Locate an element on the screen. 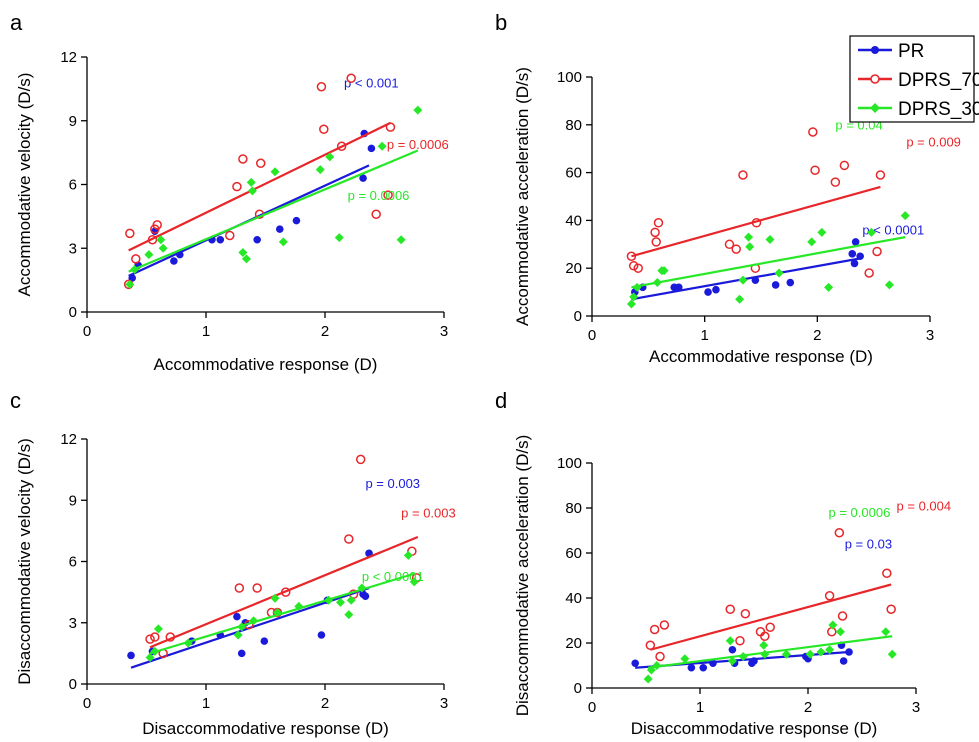  legend-marker-pr is located at coordinates (875, 50).